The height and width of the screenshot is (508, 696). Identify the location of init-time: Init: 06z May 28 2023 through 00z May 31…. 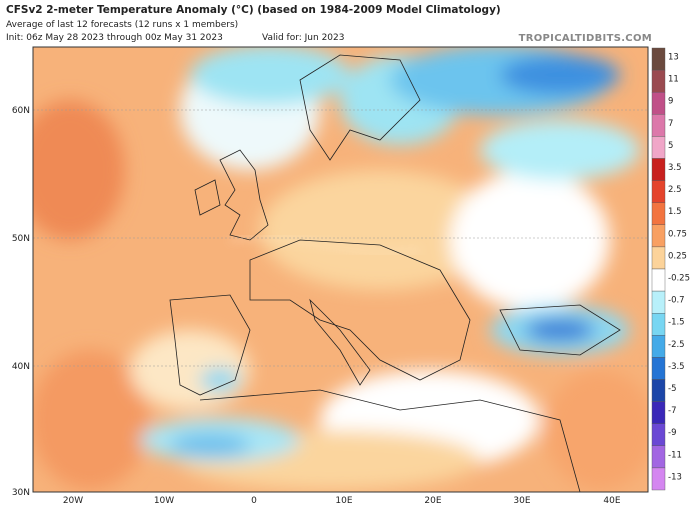
(114, 38).